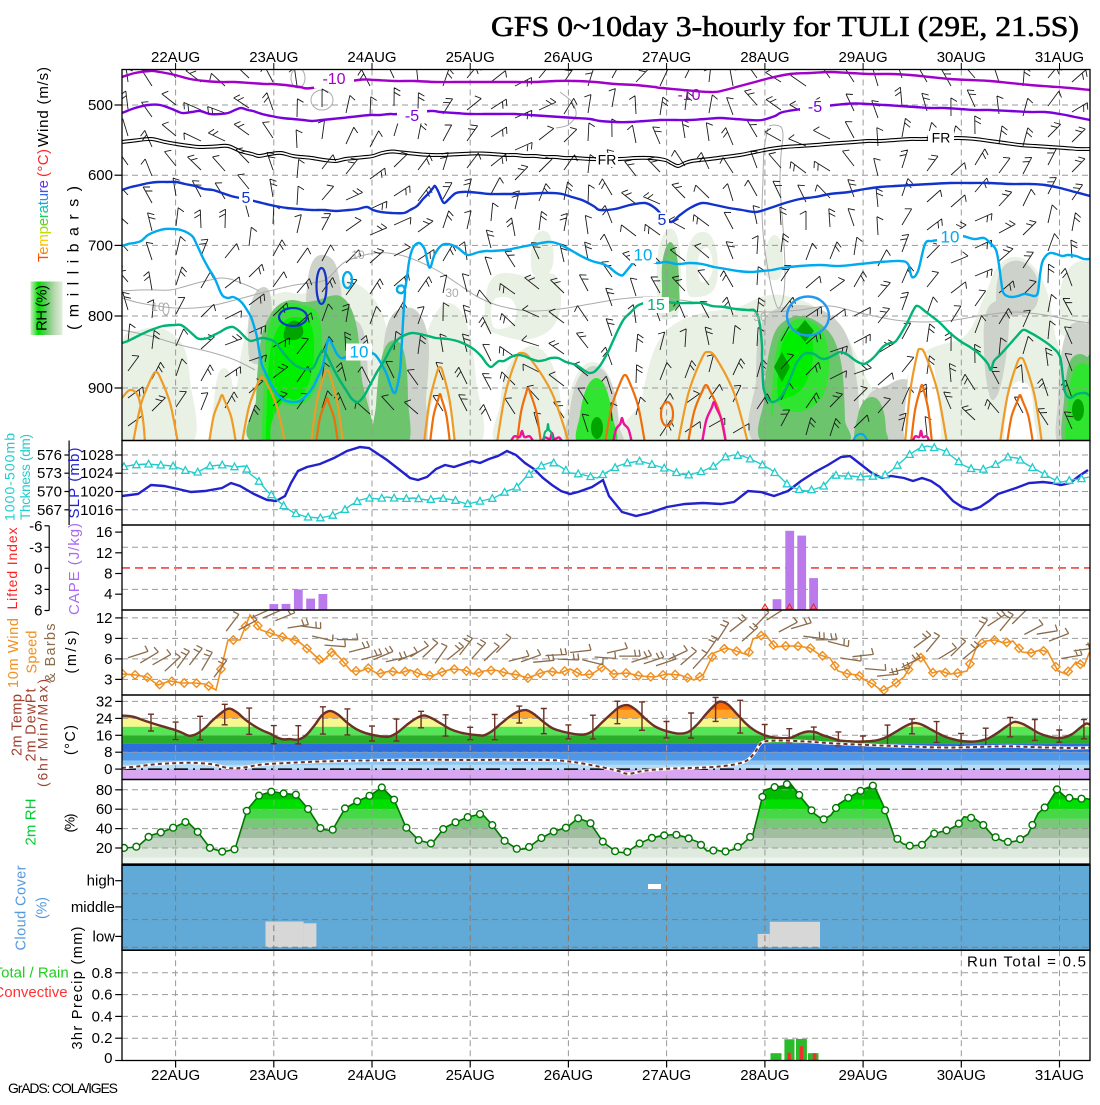  What do you see at coordinates (1026, 962) in the screenshot?
I see `svg-text: Run Total = 0.5` at bounding box center [1026, 962].